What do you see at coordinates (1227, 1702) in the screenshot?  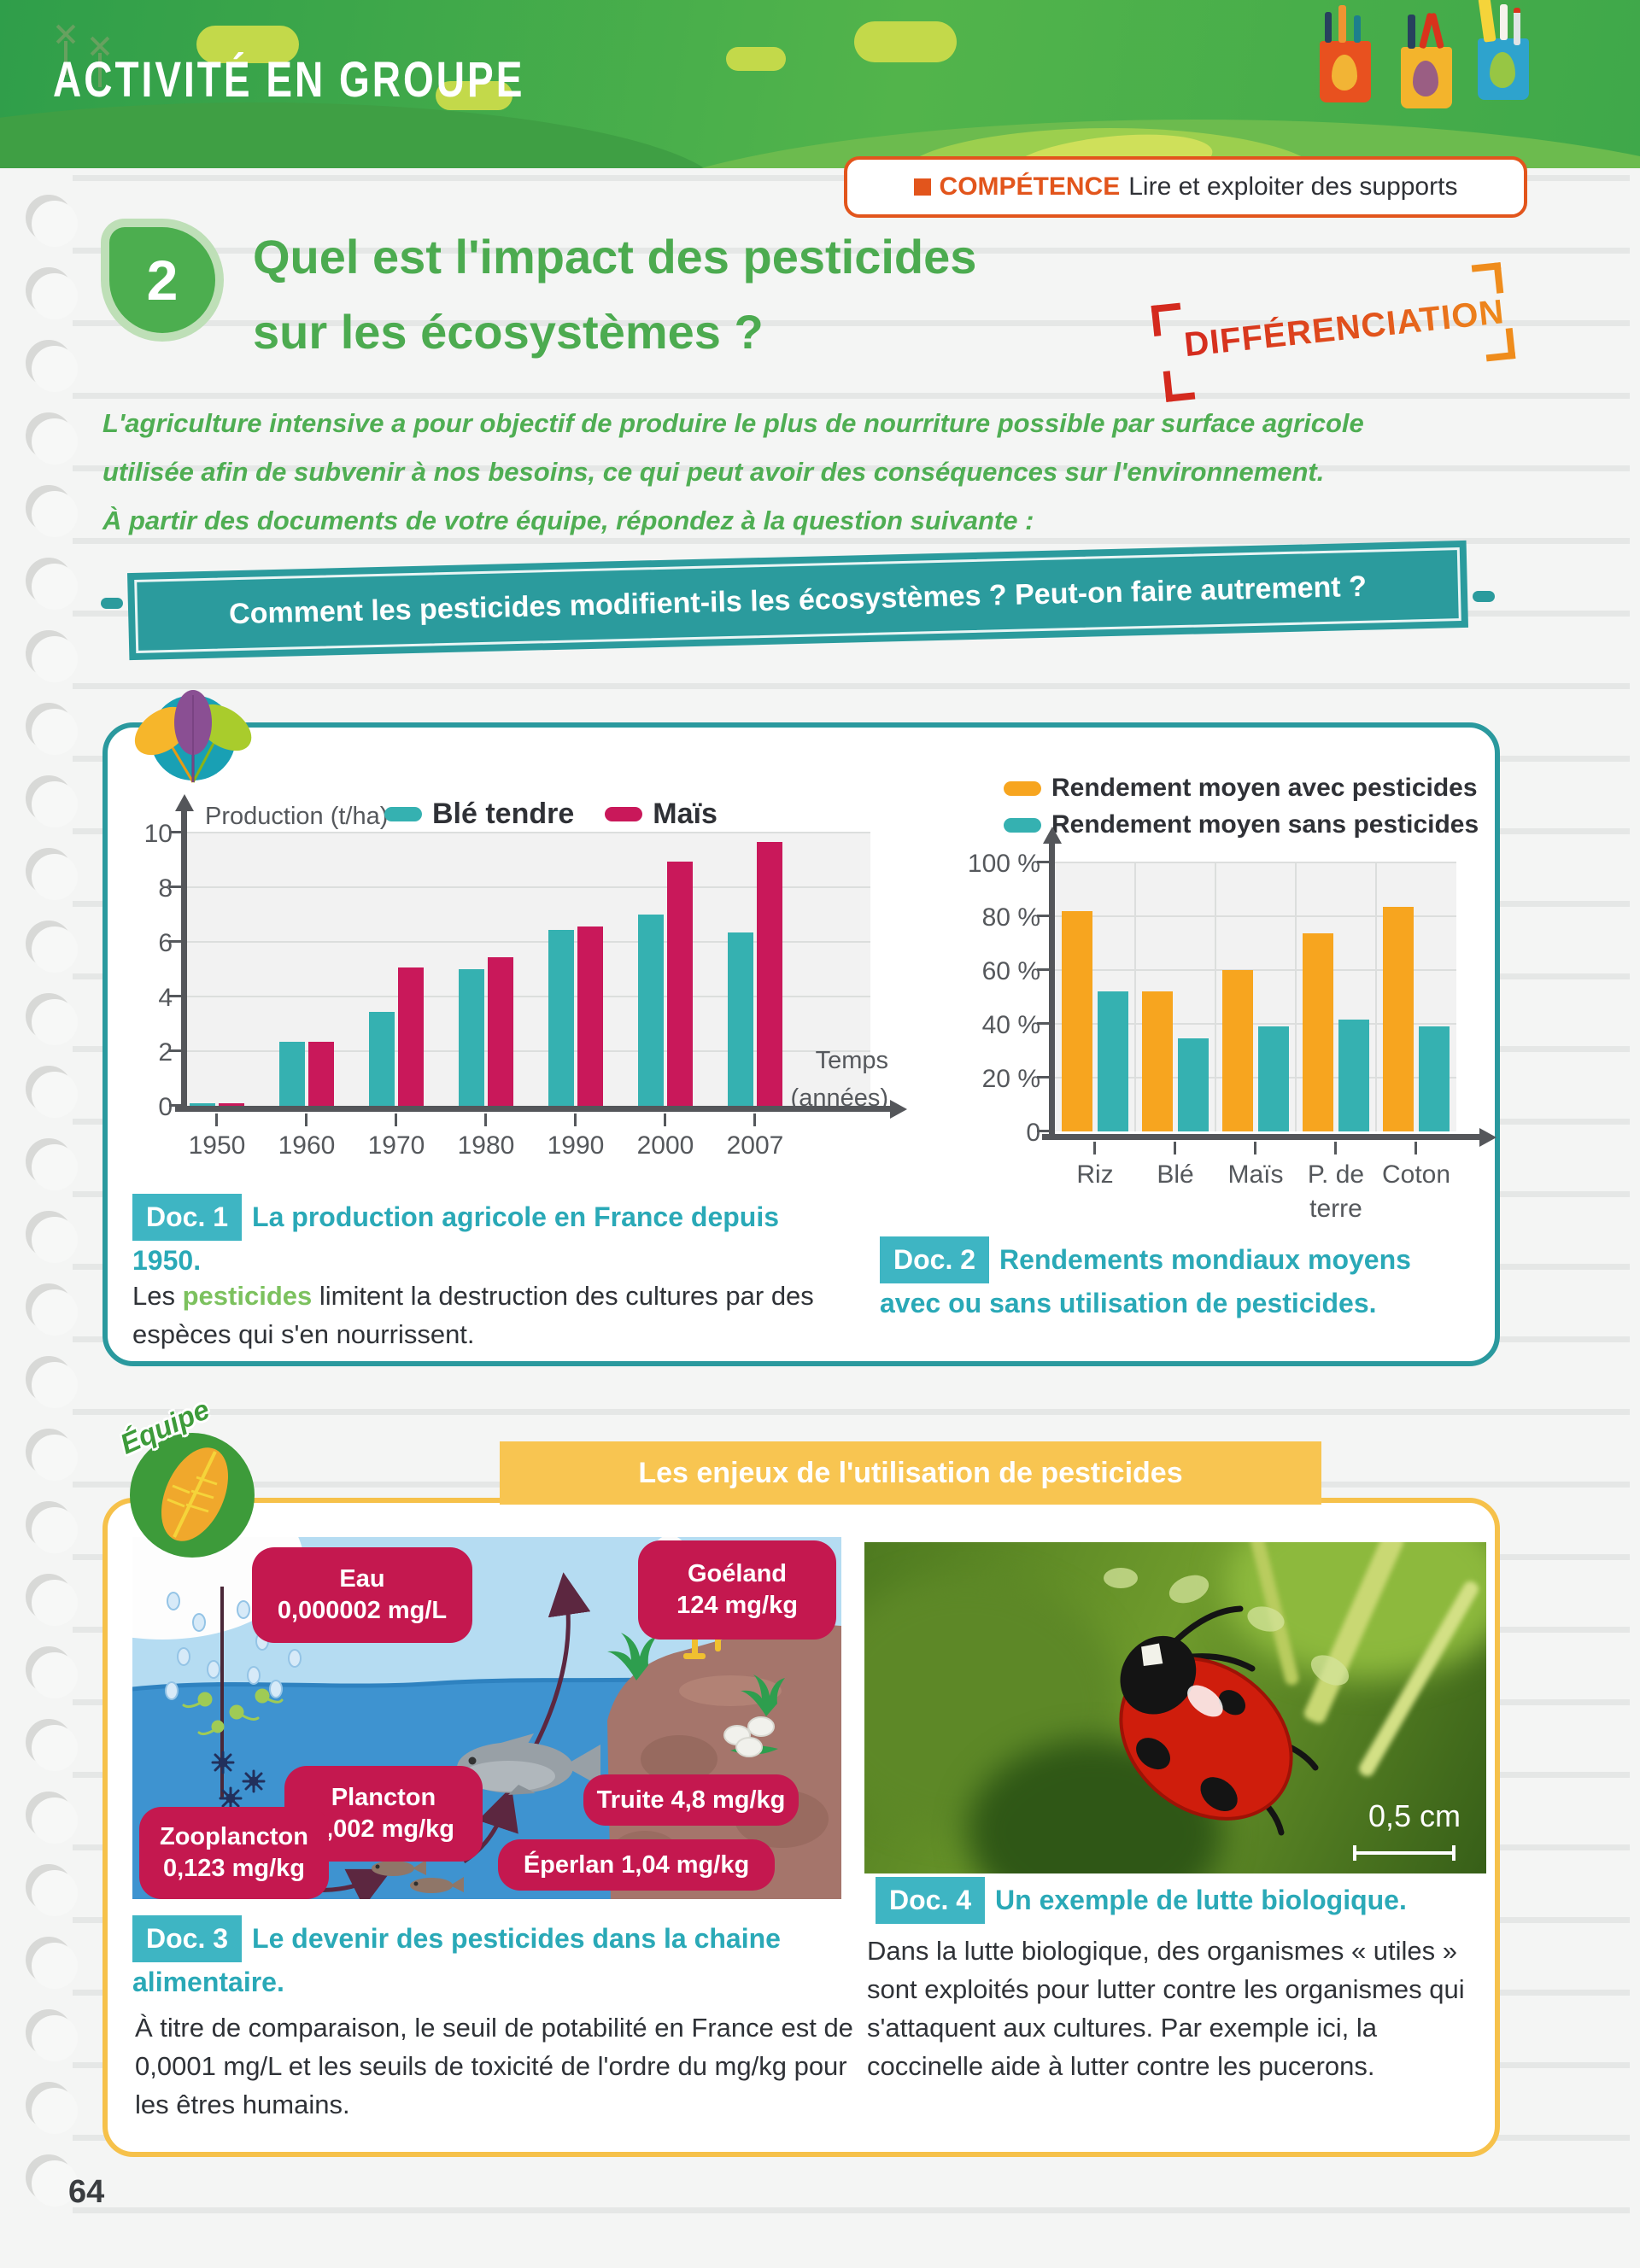 I see `ladybug-illustration` at bounding box center [1227, 1702].